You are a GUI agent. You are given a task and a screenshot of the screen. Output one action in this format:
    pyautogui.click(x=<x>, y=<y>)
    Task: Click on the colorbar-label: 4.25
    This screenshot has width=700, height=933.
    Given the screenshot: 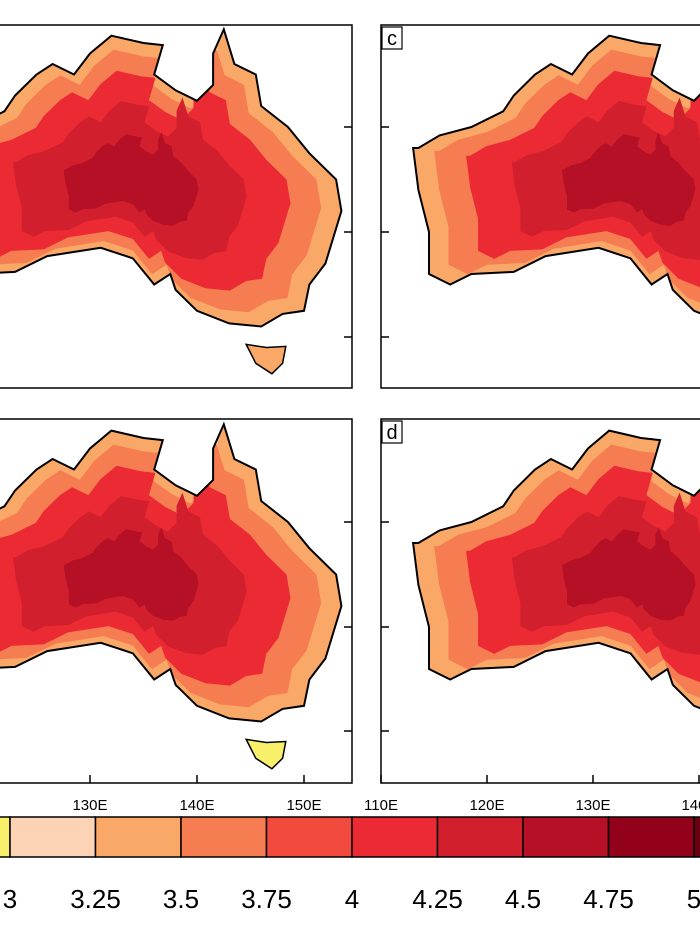 What is the action you would take?
    pyautogui.click(x=437, y=899)
    